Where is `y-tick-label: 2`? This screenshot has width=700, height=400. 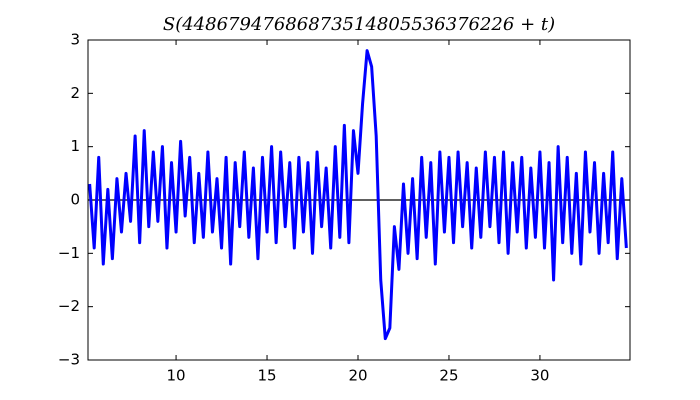
y-tick-label: 2 is located at coordinates (75, 93).